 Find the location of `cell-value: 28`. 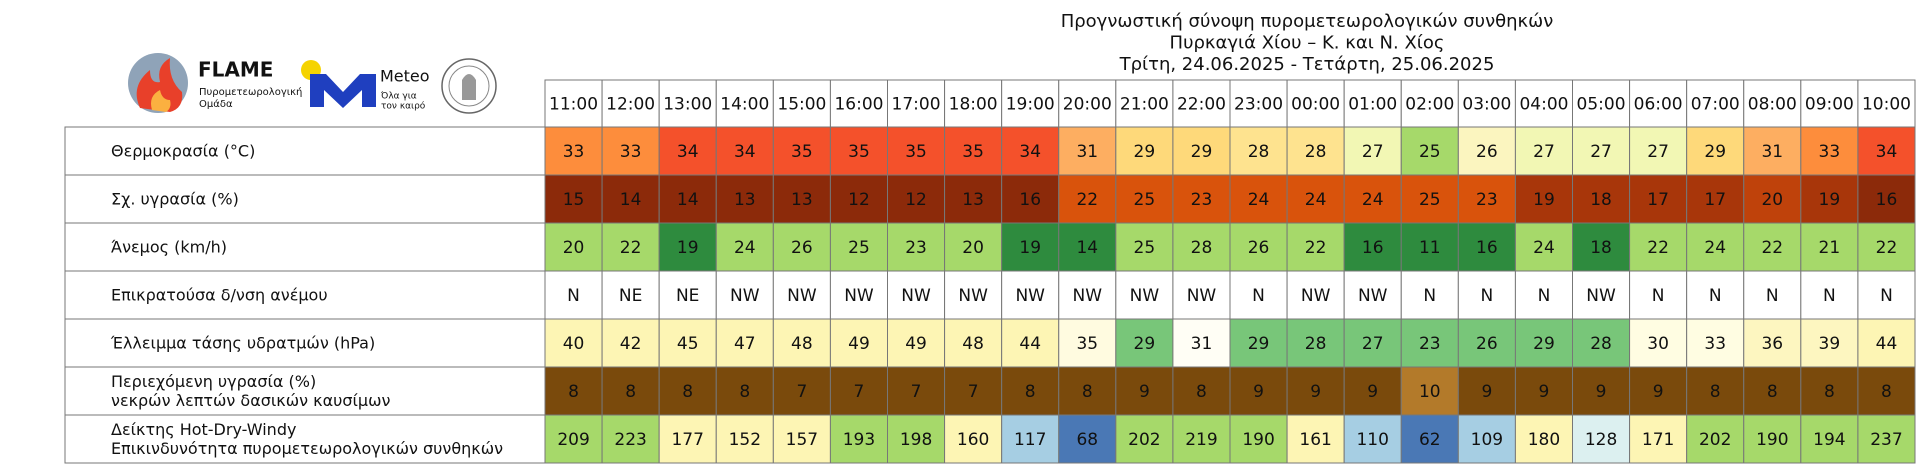

cell-value: 28 is located at coordinates (1316, 344).